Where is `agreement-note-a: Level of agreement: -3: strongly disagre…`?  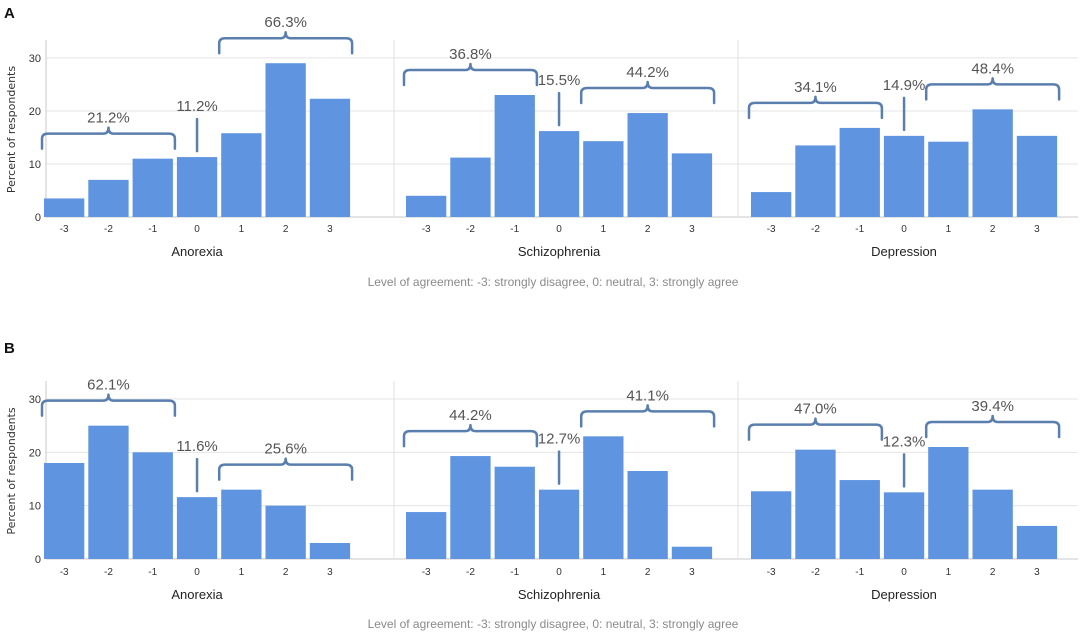
agreement-note-a: Level of agreement: -3: strongly disagre… is located at coordinates (553, 282).